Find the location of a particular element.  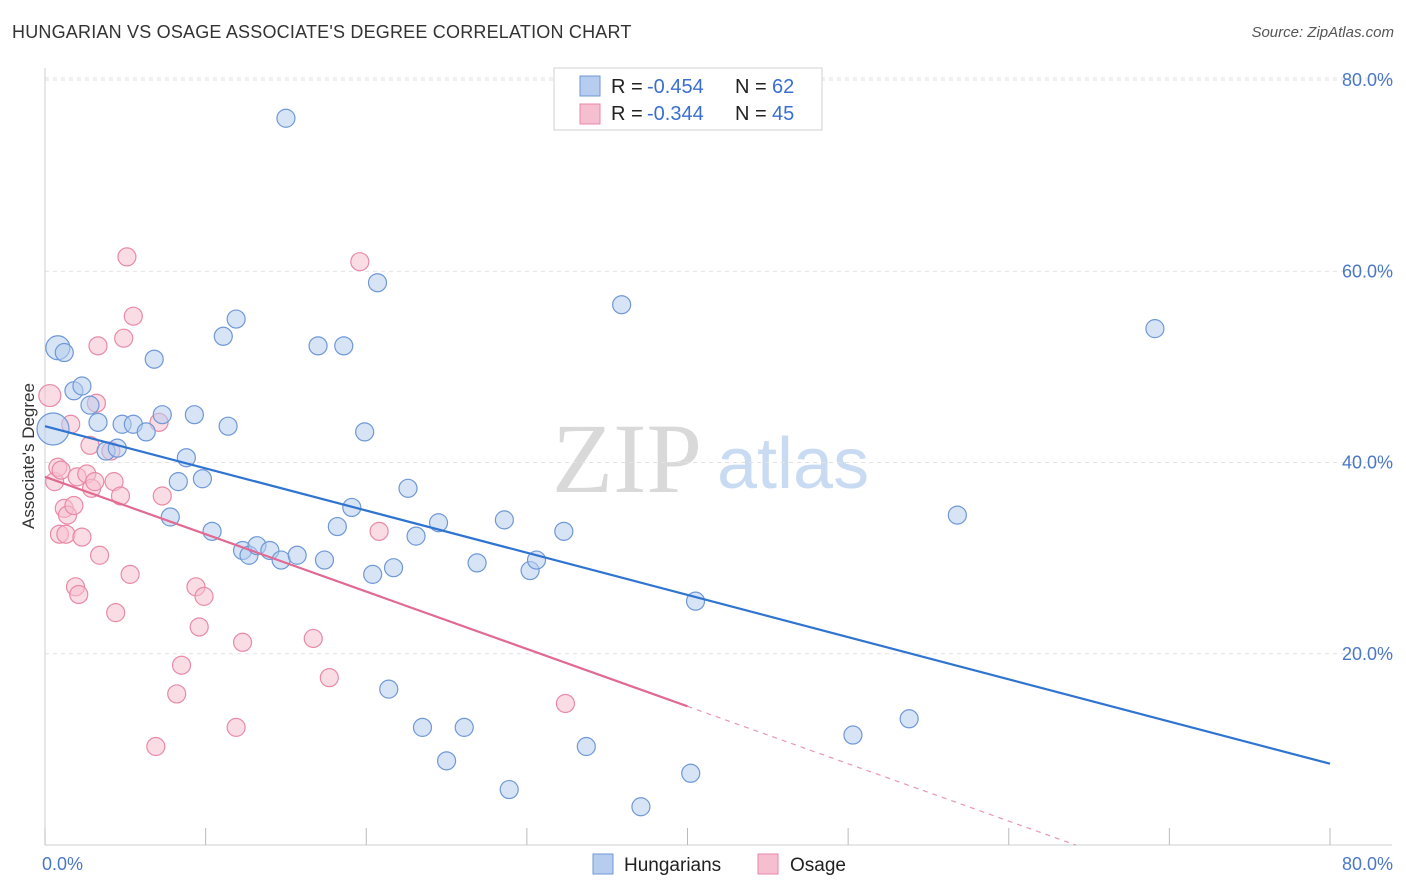

x-tick-label-end: 80.0% is located at coordinates (1367, 864).